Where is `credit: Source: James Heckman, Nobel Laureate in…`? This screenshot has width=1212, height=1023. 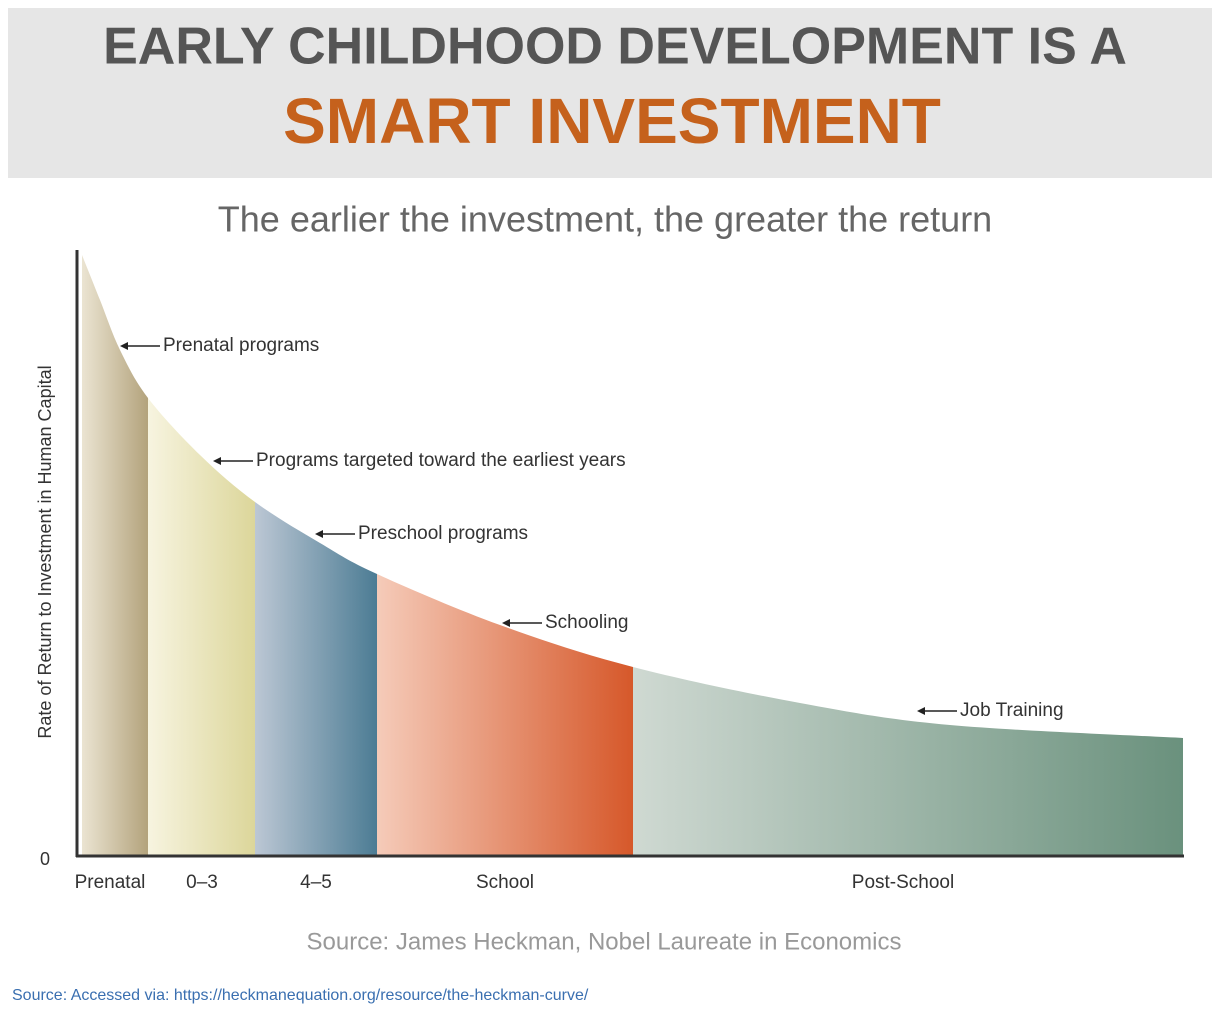 credit: Source: James Heckman, Nobel Laureate in… is located at coordinates (604, 941).